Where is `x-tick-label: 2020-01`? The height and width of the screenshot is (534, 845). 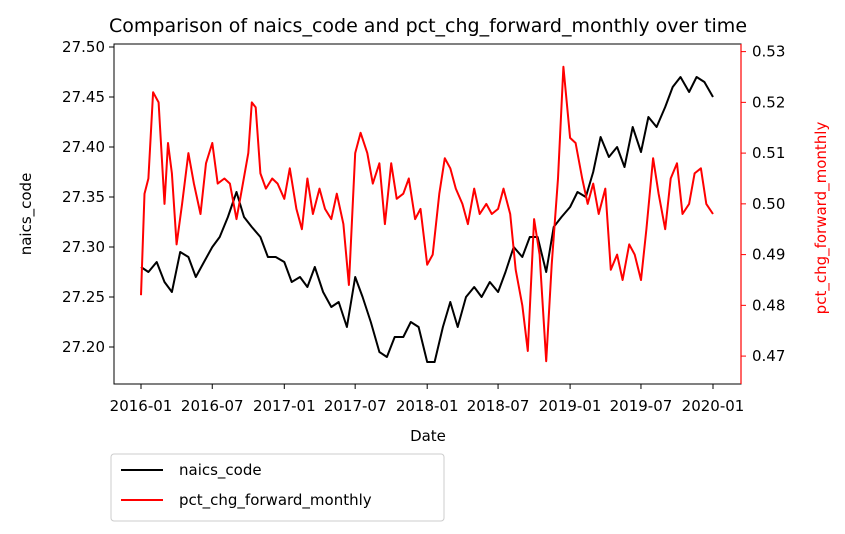 x-tick-label: 2020-01 is located at coordinates (713, 406).